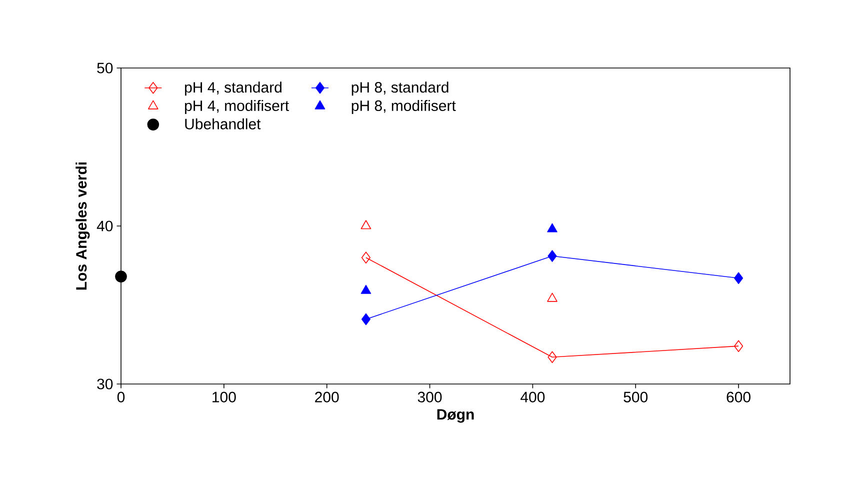  I want to click on x-tick-label: 300, so click(430, 397).